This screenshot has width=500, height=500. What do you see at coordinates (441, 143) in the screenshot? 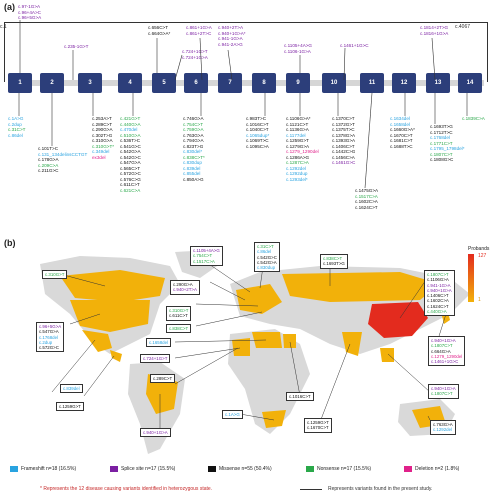
I see `variant-label: c.1771C>T` at bounding box center [441, 143].